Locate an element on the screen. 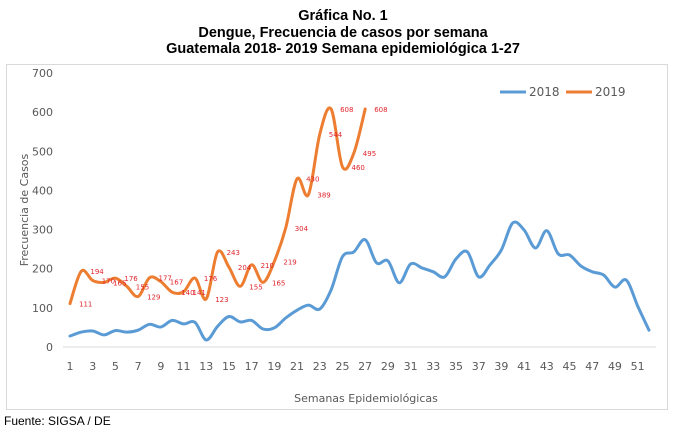  data-label: 167 is located at coordinates (176, 283).